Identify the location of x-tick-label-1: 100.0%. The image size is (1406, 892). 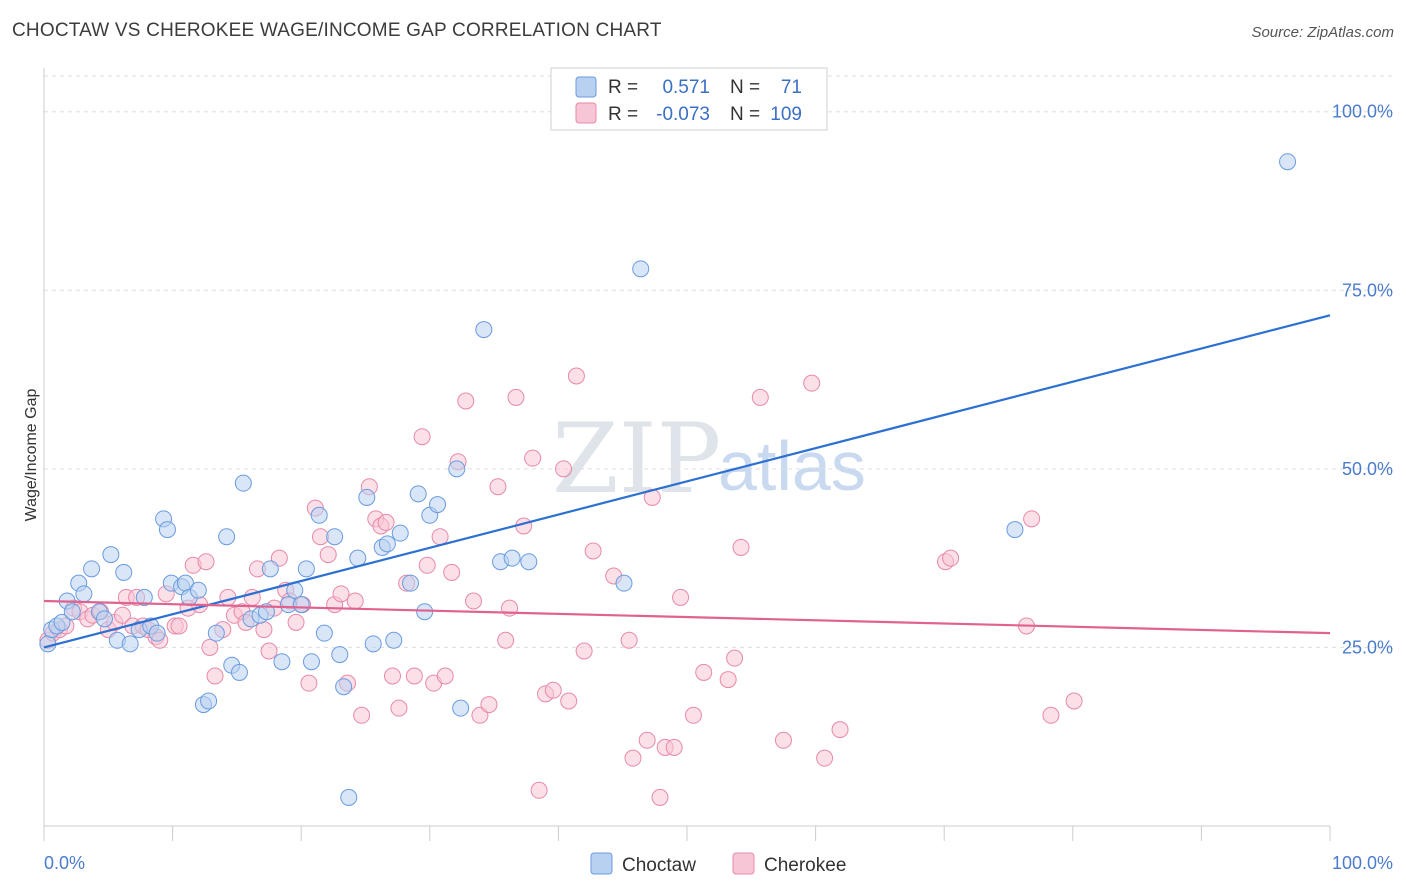
(1362, 863).